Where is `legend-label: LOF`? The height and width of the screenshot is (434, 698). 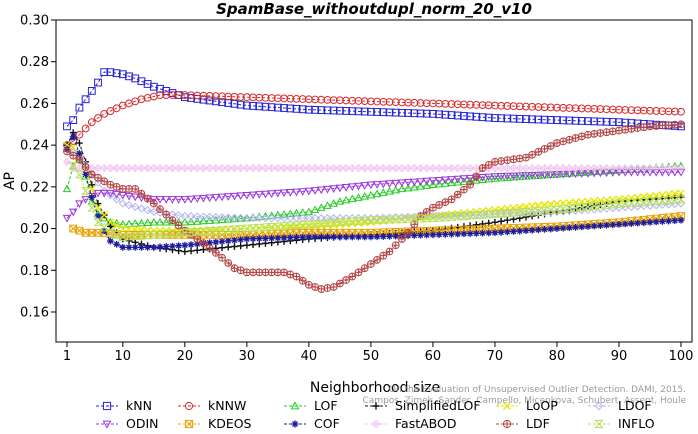 legend-label: LOF is located at coordinates (326, 405).